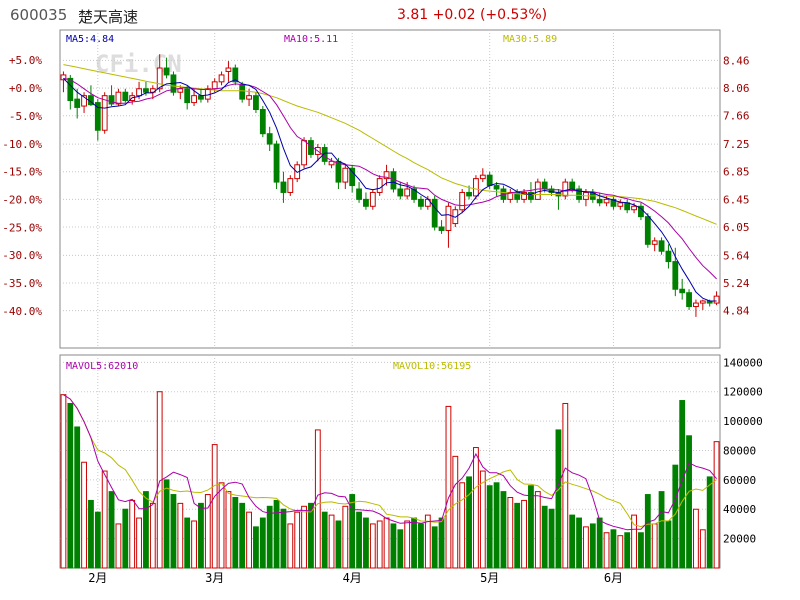 The height and width of the screenshot is (600, 800). I want to click on stock-name: 楚天高速, so click(108, 17).